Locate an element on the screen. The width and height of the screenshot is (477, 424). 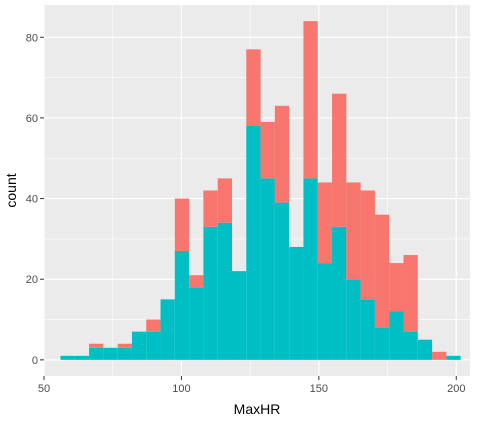
x-tick-label: 50 is located at coordinates (44, 389).